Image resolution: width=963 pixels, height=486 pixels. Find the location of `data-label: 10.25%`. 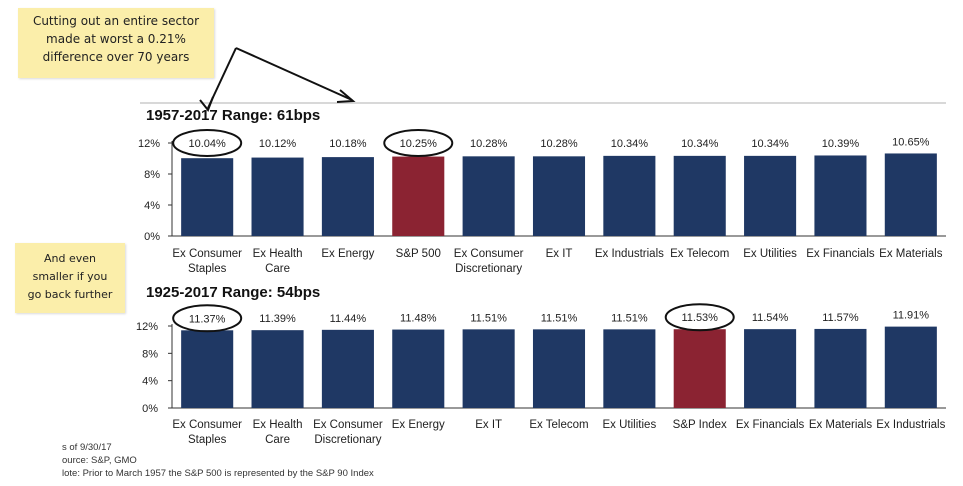

data-label: 10.25% is located at coordinates (419, 144).